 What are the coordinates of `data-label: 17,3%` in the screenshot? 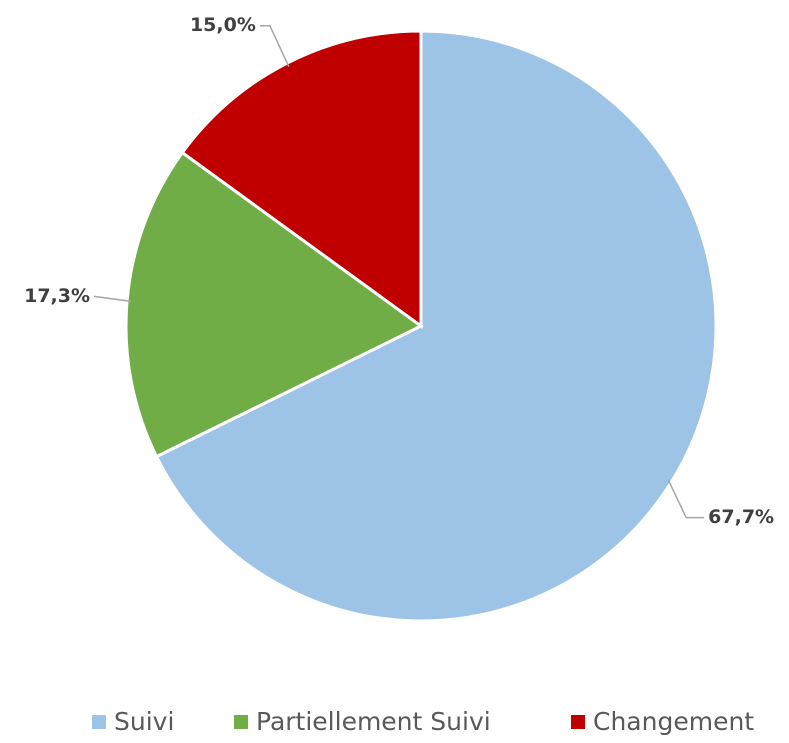 It's located at (57, 296).